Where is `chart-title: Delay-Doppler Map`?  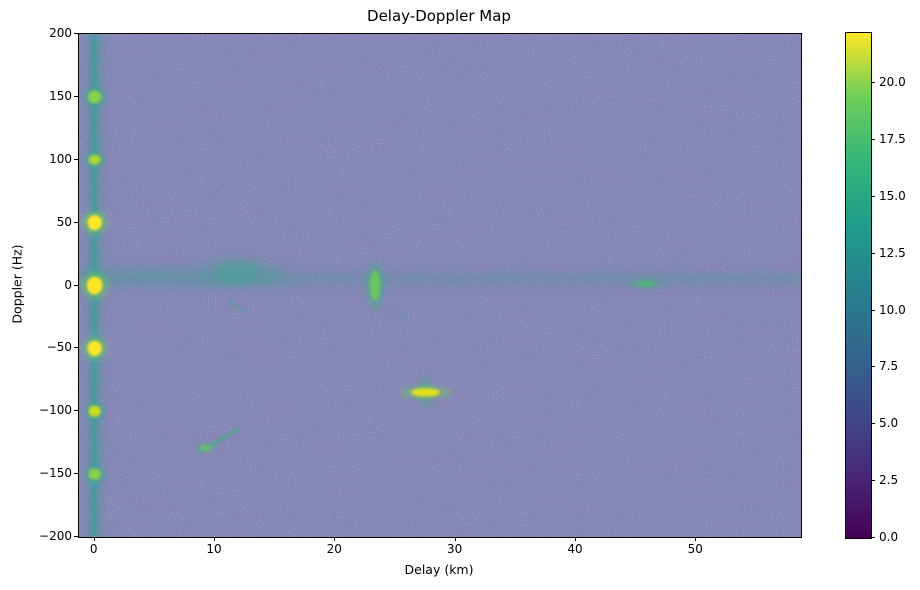
chart-title: Delay-Doppler Map is located at coordinates (439, 16).